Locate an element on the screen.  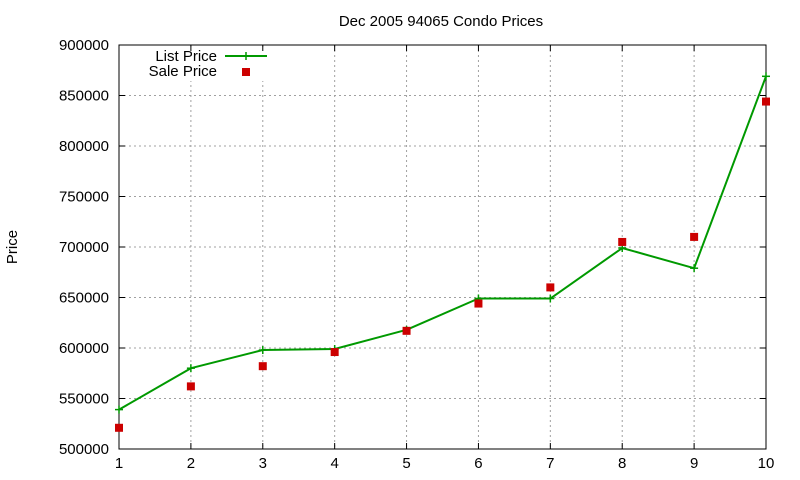
x-tick-label: 8 is located at coordinates (622, 463).